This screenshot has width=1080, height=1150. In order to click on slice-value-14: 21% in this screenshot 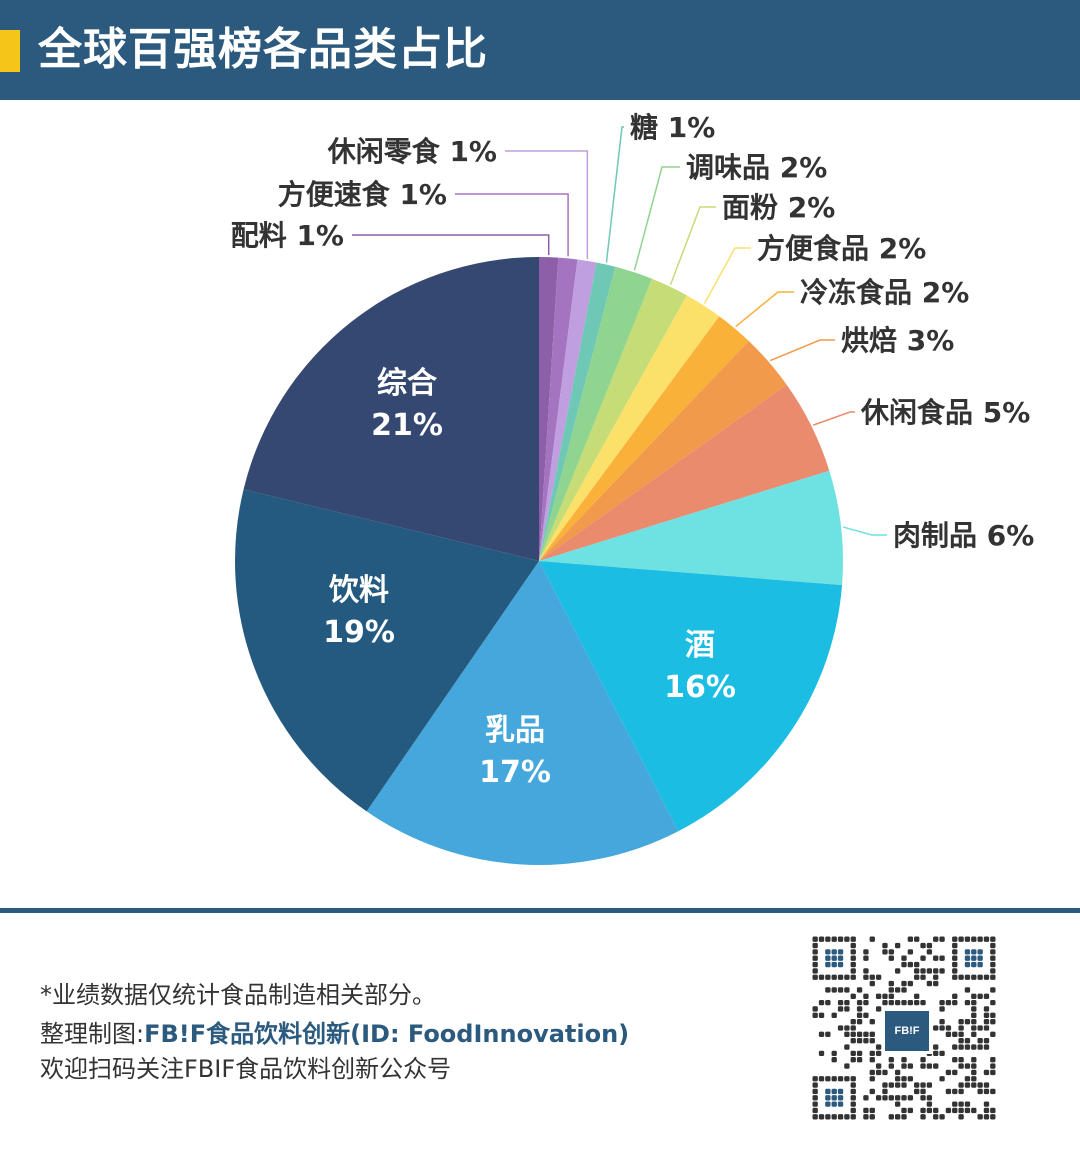, I will do `click(407, 425)`.